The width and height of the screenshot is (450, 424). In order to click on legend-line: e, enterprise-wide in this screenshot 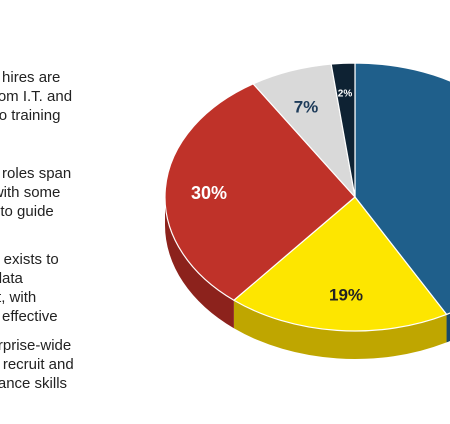, I will do `click(36, 345)`.